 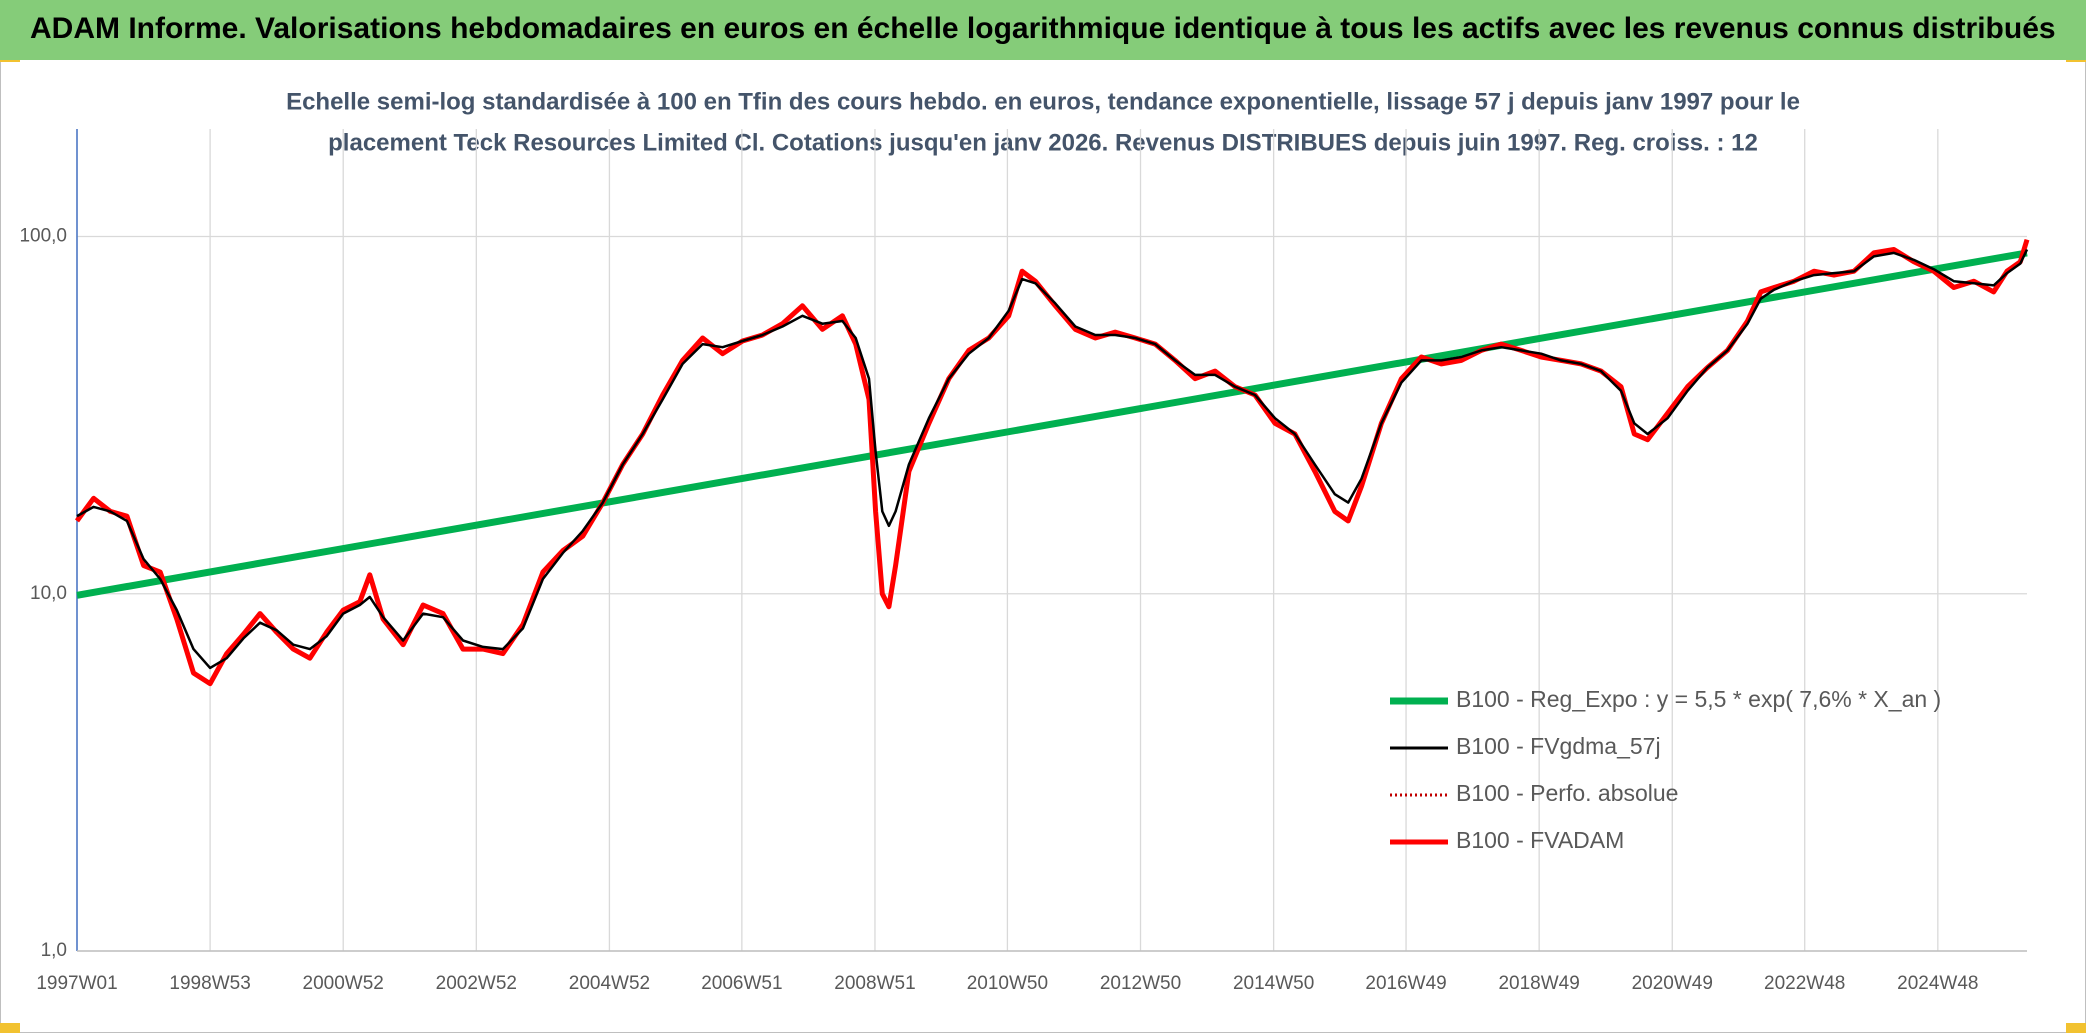 What do you see at coordinates (609, 983) in the screenshot?
I see `x-tick-label: 2004W52` at bounding box center [609, 983].